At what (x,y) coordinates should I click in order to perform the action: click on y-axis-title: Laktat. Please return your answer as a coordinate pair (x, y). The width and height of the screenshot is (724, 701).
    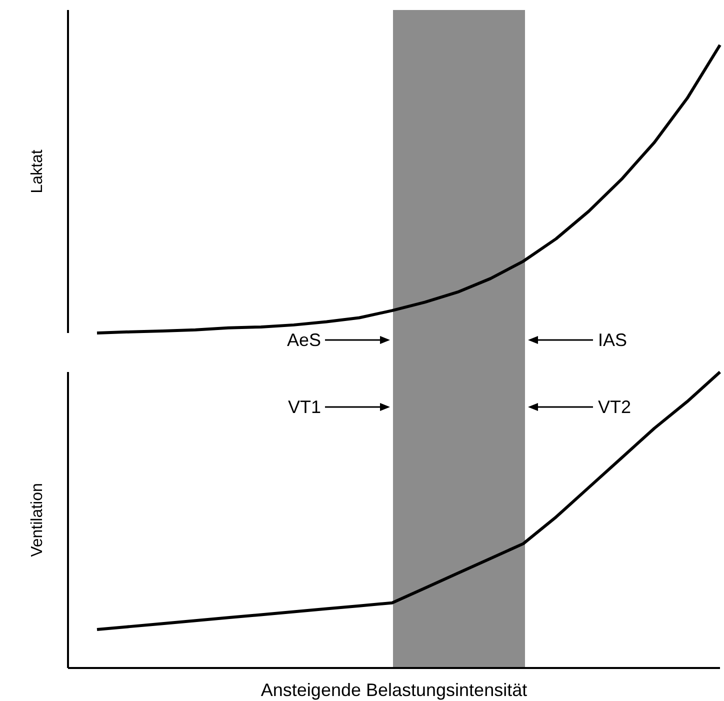
    Looking at the image, I should click on (37, 171).